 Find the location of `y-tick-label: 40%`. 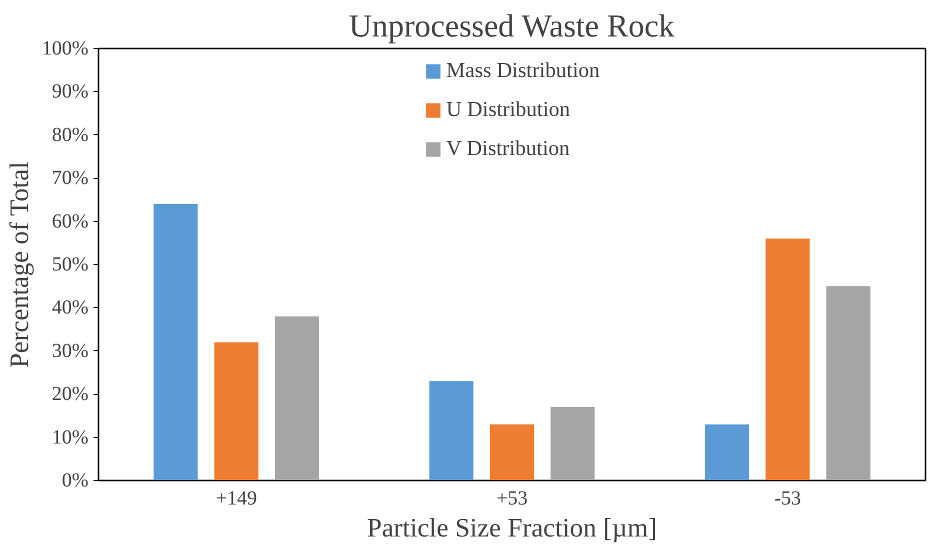

y-tick-label: 40% is located at coordinates (70, 307).